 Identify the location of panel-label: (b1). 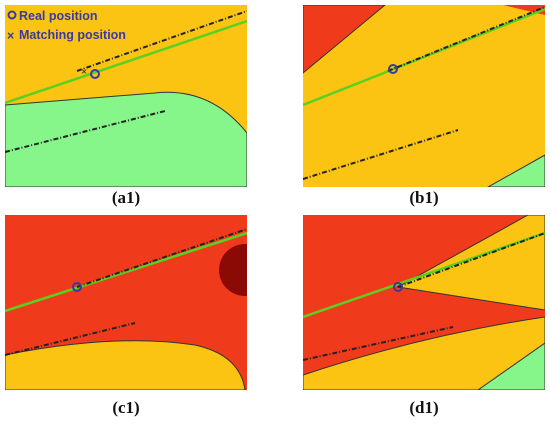
(424, 197).